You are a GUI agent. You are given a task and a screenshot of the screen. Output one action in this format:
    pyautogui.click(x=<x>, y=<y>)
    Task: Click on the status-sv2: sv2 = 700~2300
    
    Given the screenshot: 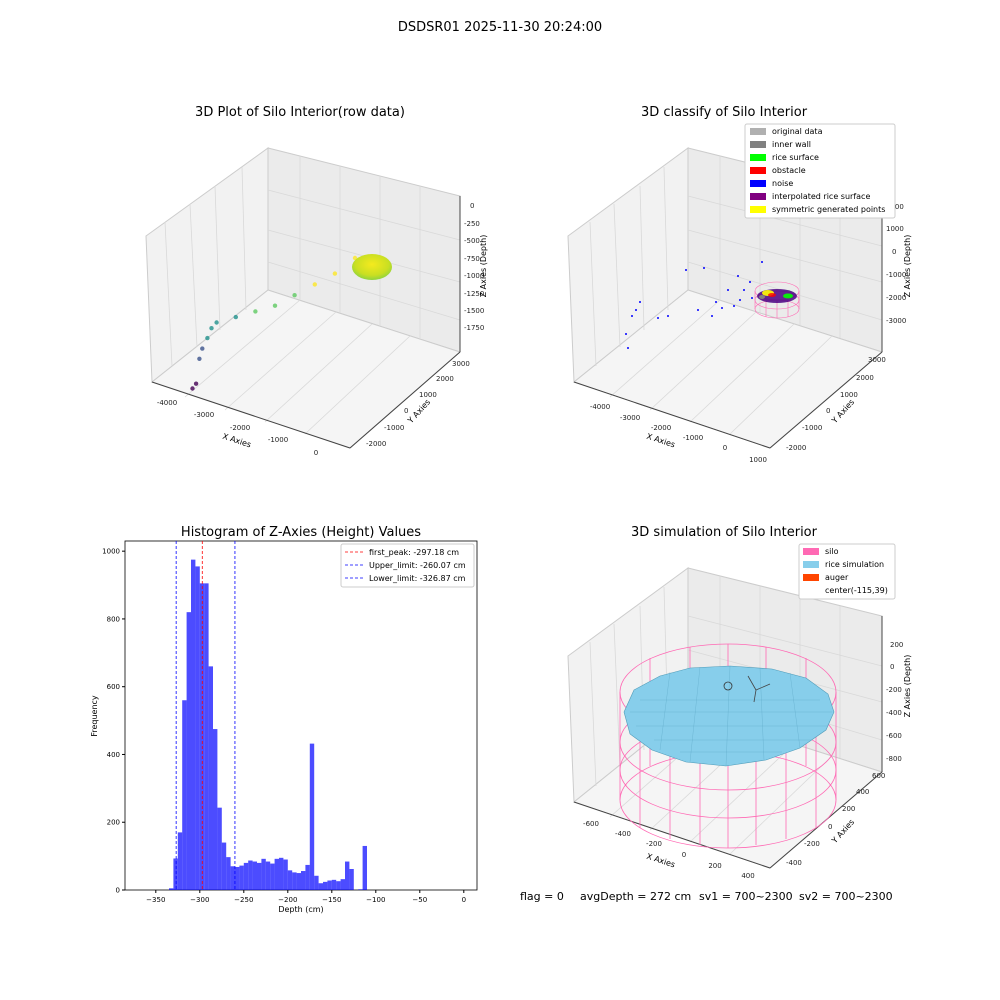 What is the action you would take?
    pyautogui.click(x=846, y=896)
    